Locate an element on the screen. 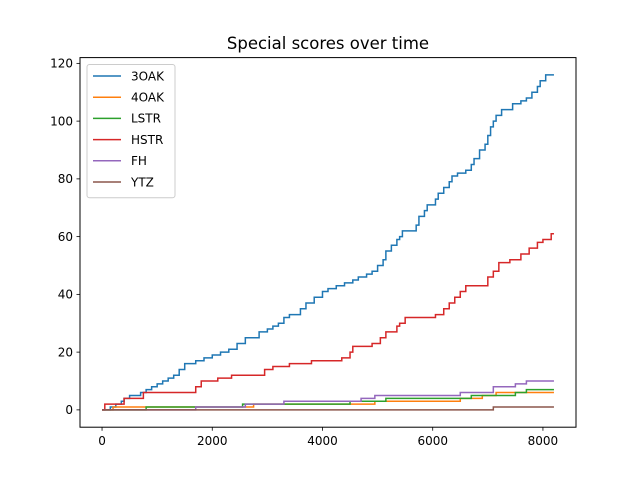  y-tick-label: 60 is located at coordinates (65, 237).